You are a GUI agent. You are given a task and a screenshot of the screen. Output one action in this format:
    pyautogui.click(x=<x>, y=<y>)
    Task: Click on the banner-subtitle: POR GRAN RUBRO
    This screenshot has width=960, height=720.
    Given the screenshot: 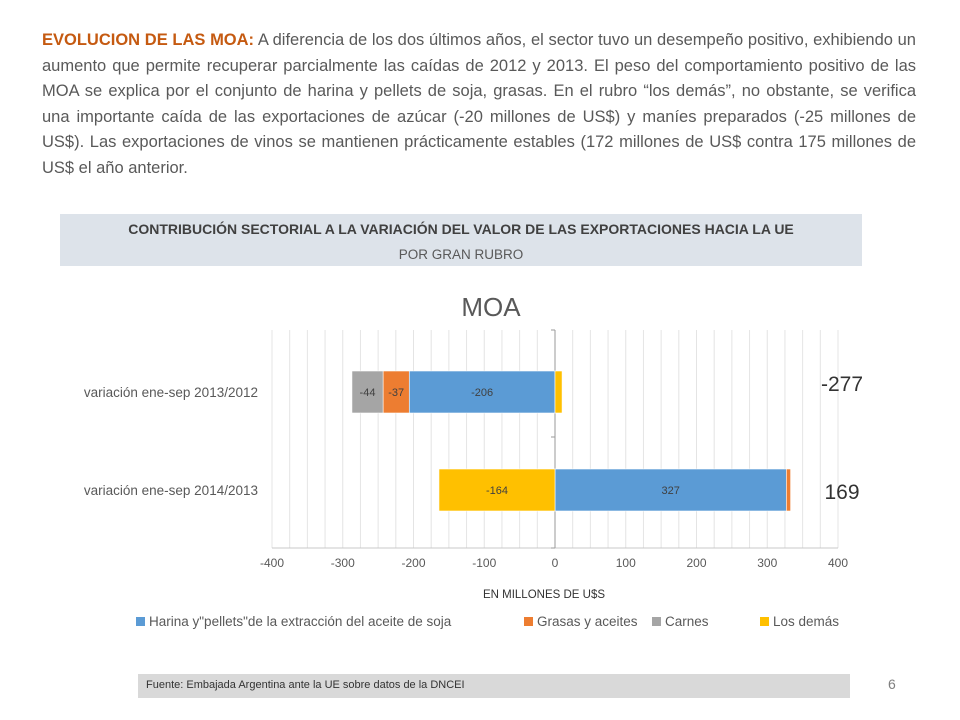 What is the action you would take?
    pyautogui.click(x=461, y=254)
    